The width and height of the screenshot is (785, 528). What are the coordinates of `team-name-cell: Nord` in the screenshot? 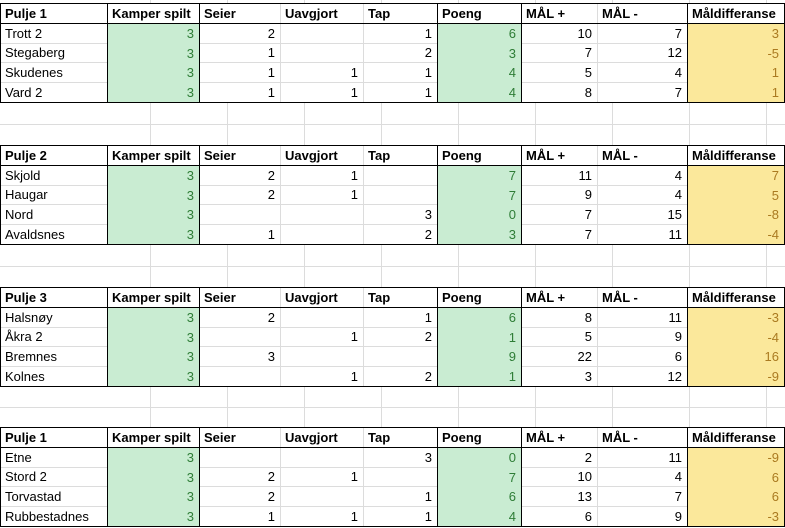 It's located at (54, 215).